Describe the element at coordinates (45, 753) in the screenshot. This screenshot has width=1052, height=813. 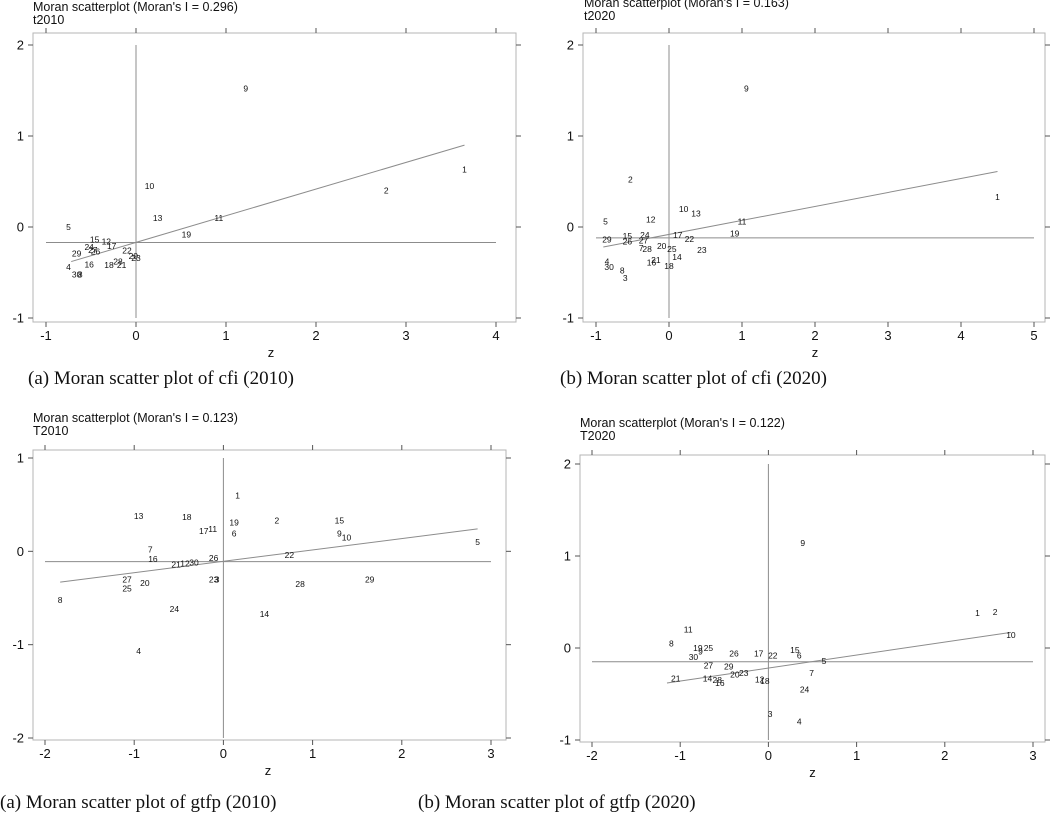
I see `x-tick-label: -2` at that location.